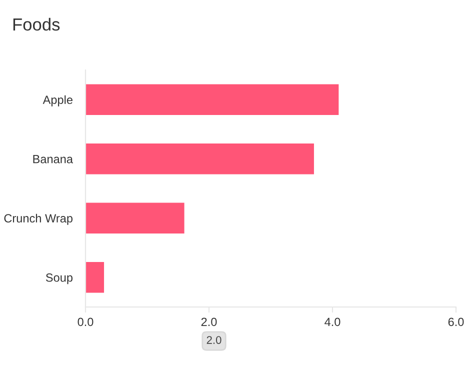  I want to click on y-tick-label: Crunch Wrap, so click(38, 219).